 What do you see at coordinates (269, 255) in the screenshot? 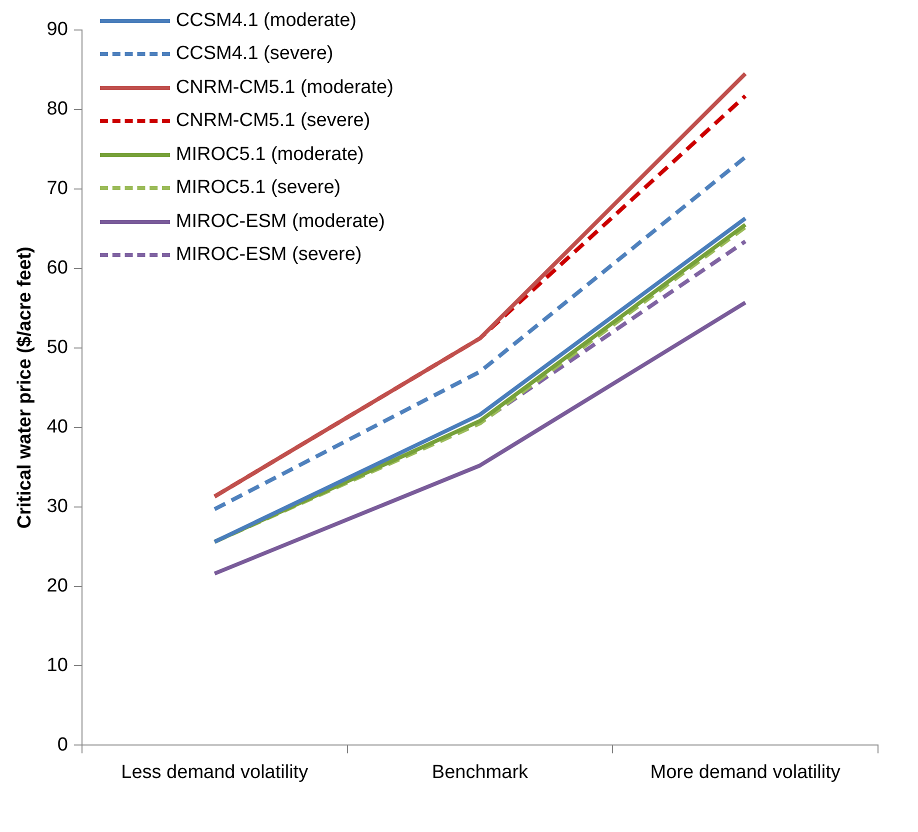
I see `legend-label: MIROC-ESM (severe)` at bounding box center [269, 255].